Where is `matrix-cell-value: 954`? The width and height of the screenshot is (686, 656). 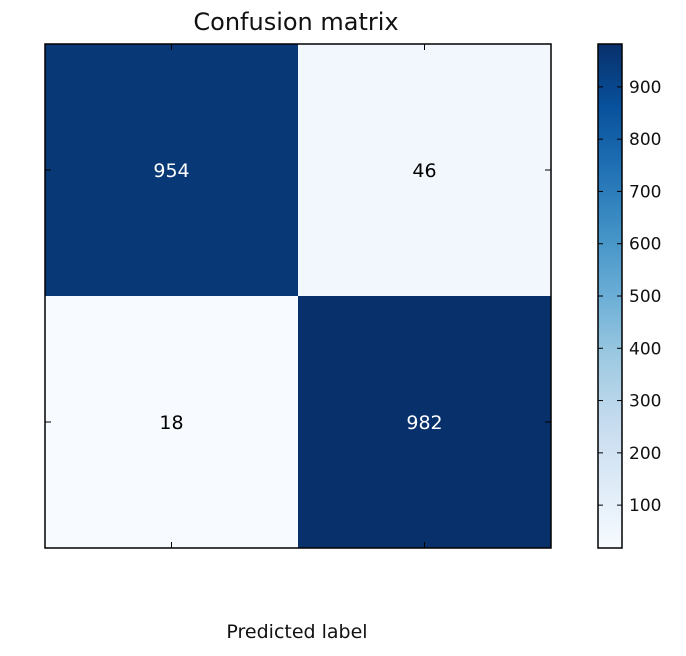
matrix-cell-value: 954 is located at coordinates (171, 171).